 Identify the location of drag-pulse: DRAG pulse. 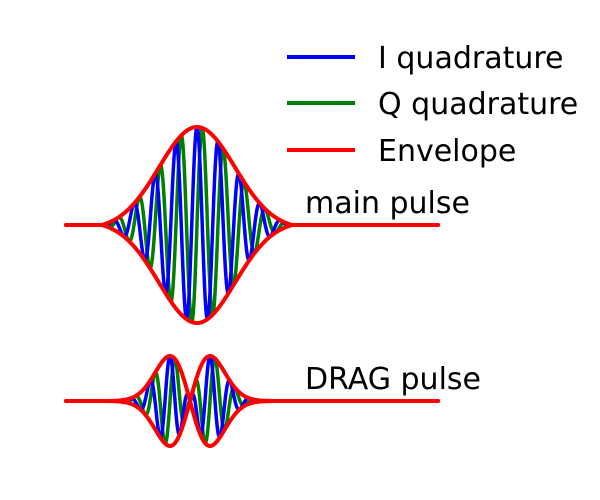
(272, 401).